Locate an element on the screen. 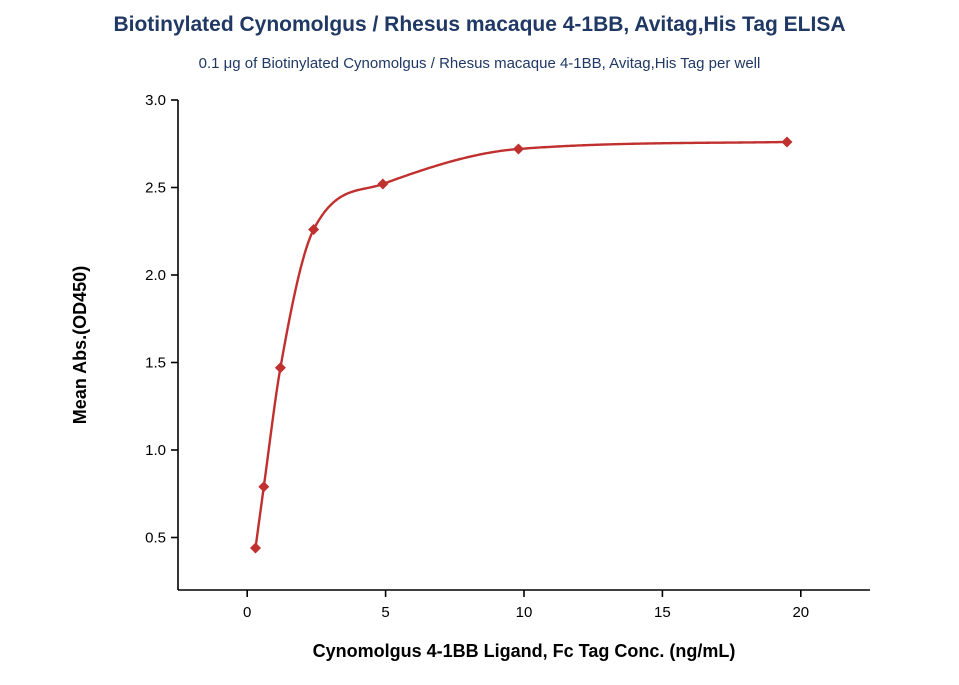  y-tick-label: 0.5 is located at coordinates (155, 538).